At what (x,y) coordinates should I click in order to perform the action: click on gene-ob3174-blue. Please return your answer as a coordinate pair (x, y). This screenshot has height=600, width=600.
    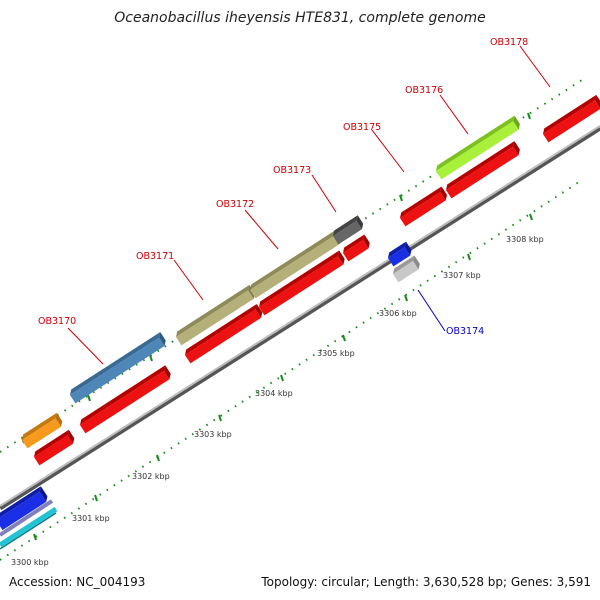
    Looking at the image, I should click on (400, 254).